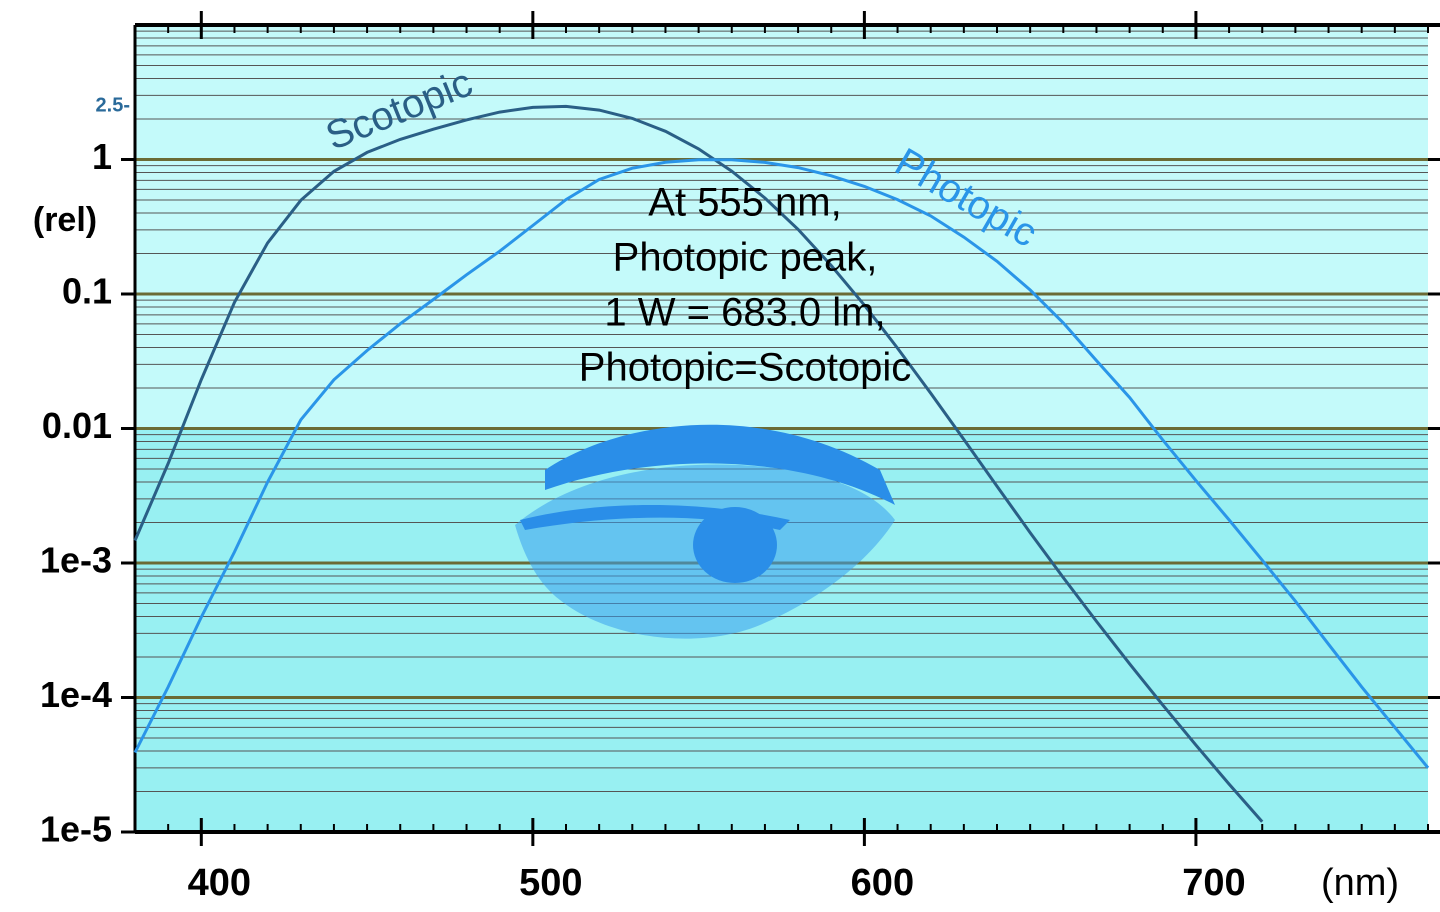 The height and width of the screenshot is (912, 1440). Describe the element at coordinates (77, 425) in the screenshot. I see `y-tick-label: 0.01` at that location.